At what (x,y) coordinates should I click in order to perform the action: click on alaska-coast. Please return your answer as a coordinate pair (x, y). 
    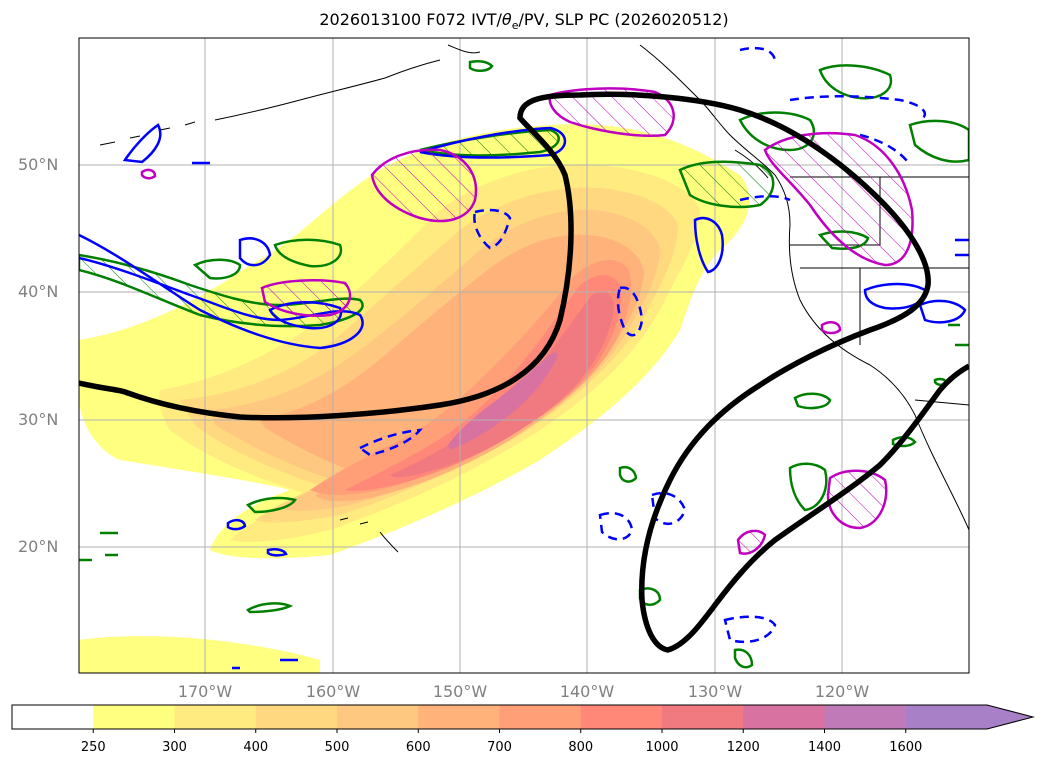
    Looking at the image, I should click on (347, 82).